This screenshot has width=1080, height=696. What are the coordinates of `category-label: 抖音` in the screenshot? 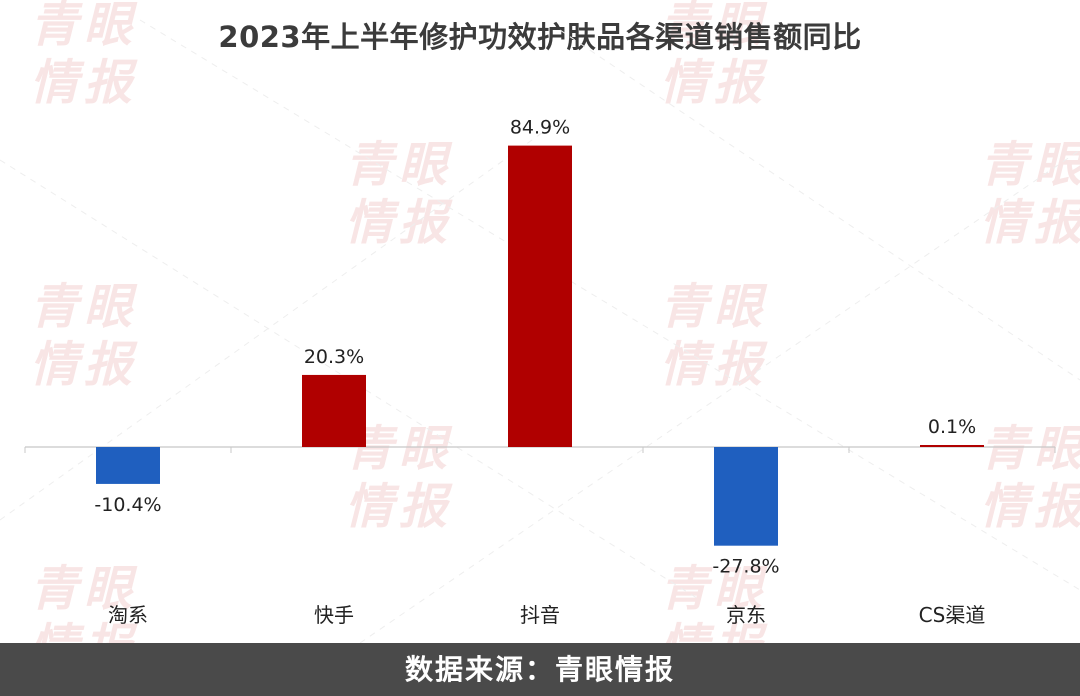 It's located at (540, 615).